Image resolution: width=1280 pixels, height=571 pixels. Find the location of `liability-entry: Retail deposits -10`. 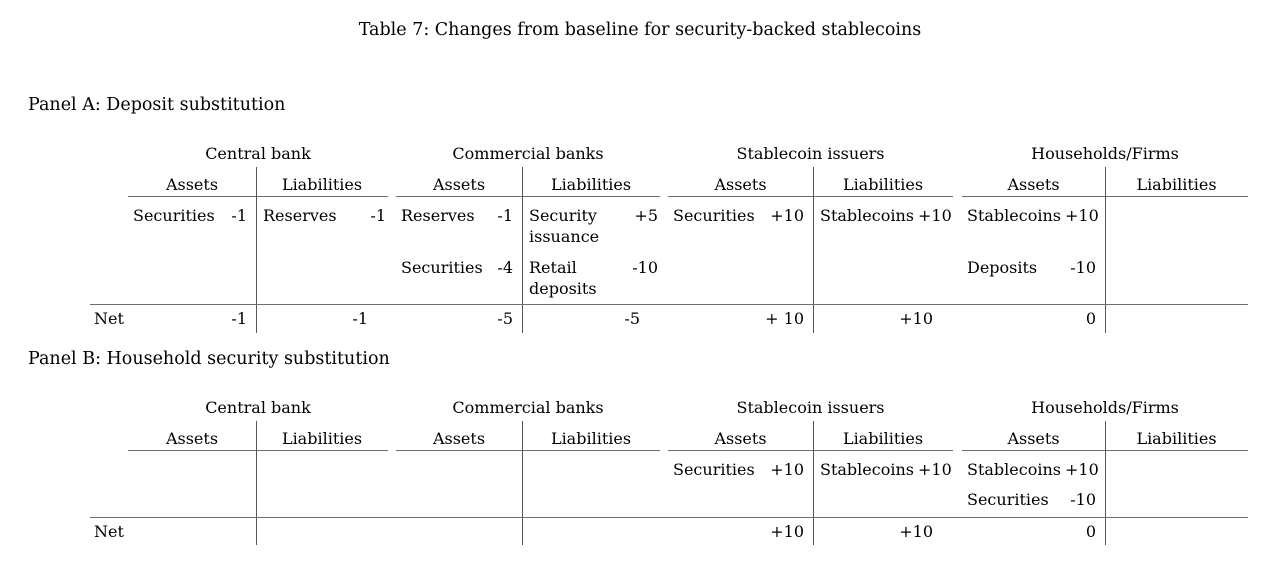

liability-entry: Retail deposits -10 is located at coordinates (593, 278).